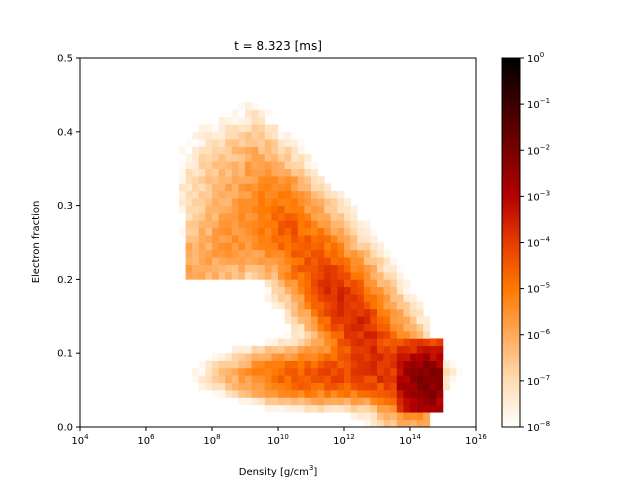 The height and width of the screenshot is (480, 640). What do you see at coordinates (146, 440) in the screenshot?
I see `x-tick-label: 10⁶` at bounding box center [146, 440].